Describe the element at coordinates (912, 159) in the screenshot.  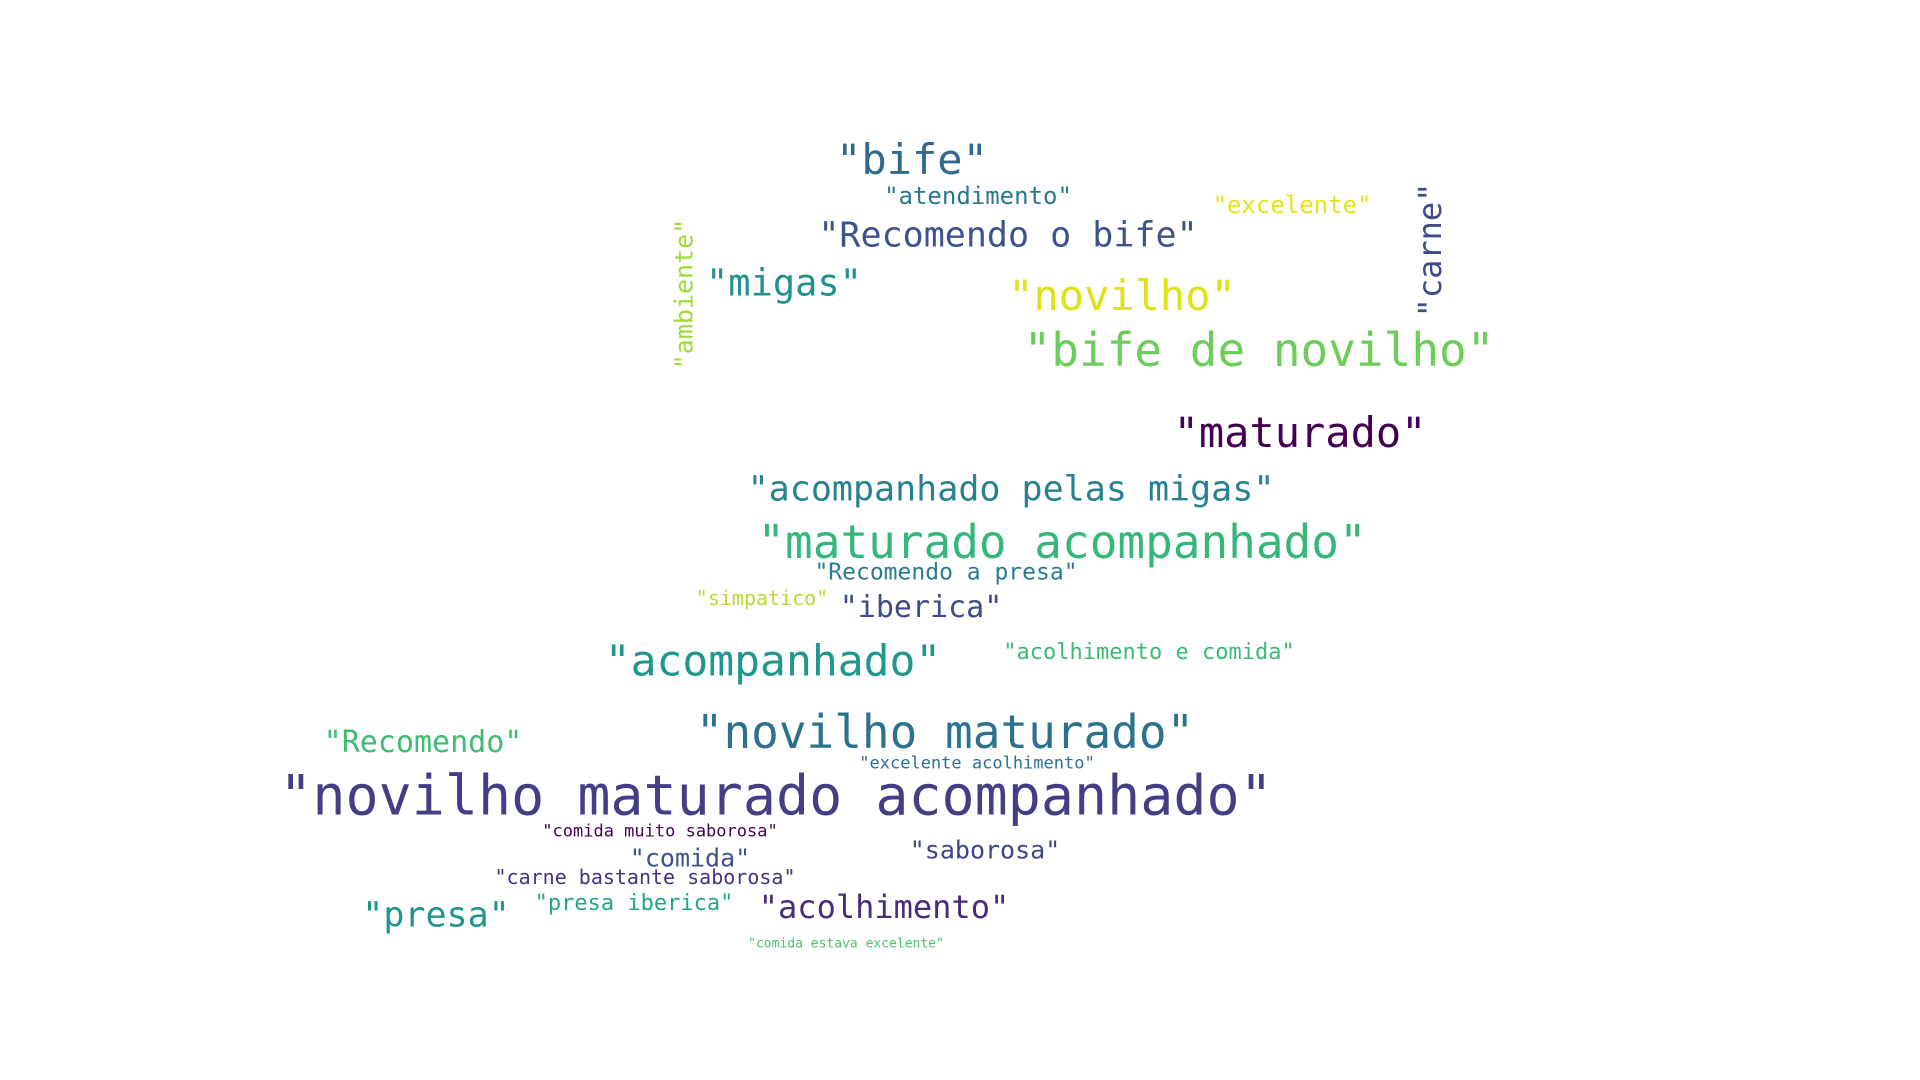
I see `word-bife: "bife"` at that location.